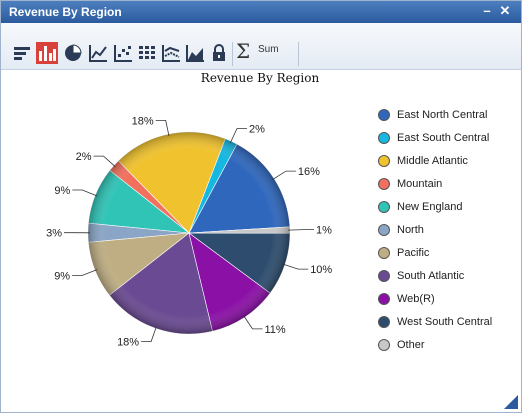 The height and width of the screenshot is (413, 522). Describe the element at coordinates (420, 184) in the screenshot. I see `legend-label: Mountain` at that location.